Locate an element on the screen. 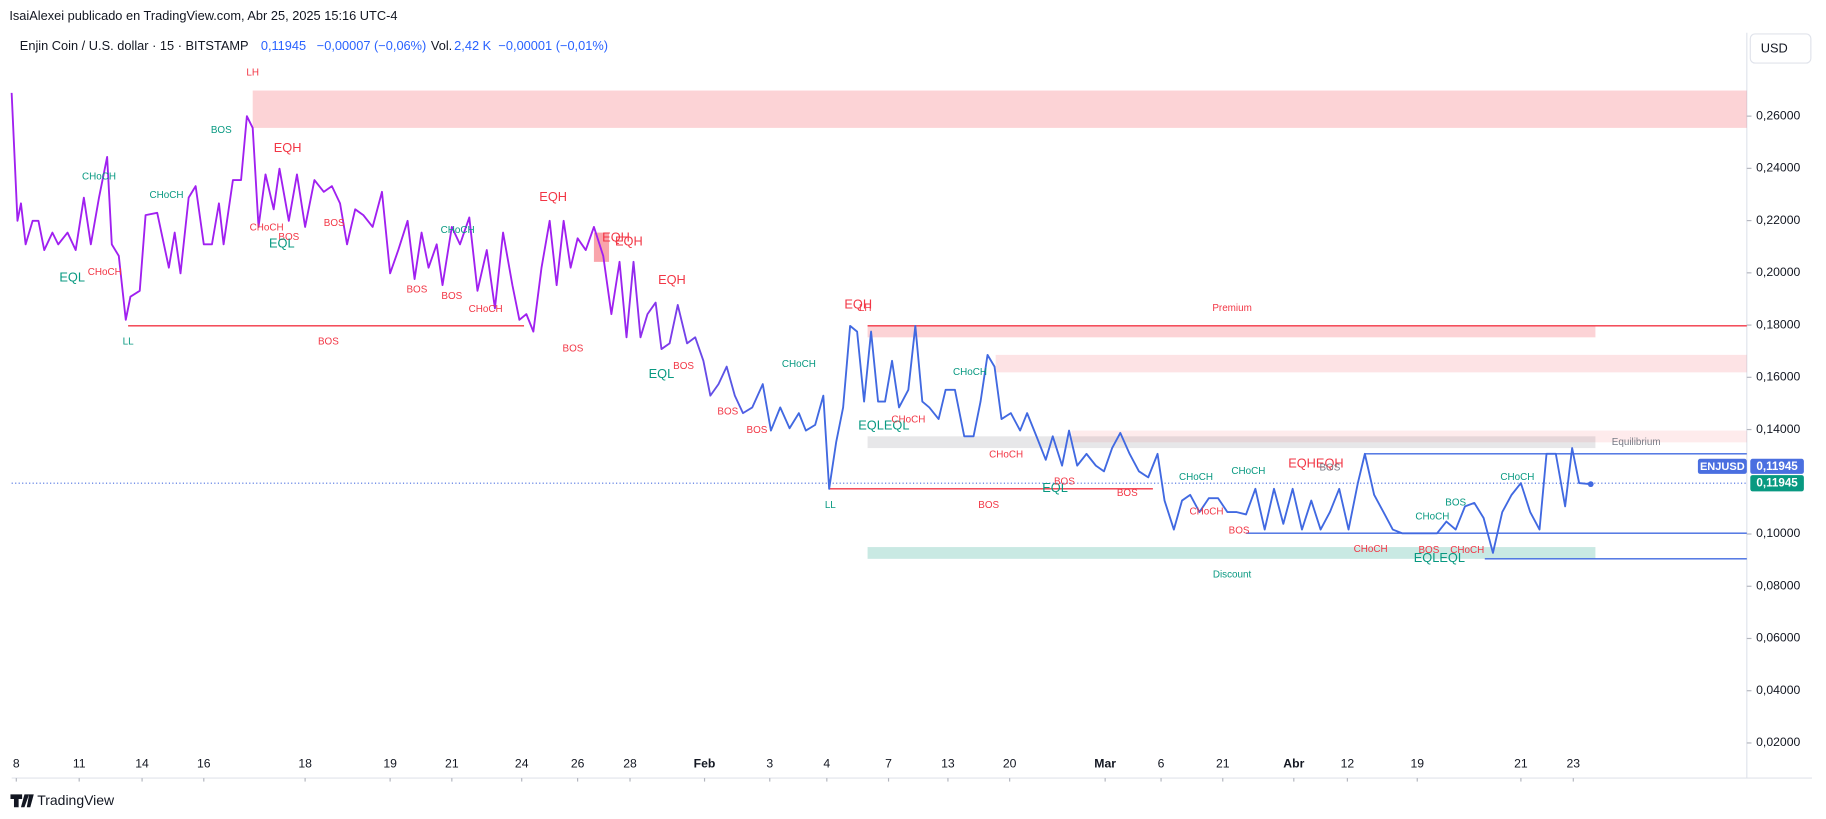 The width and height of the screenshot is (1826, 819). symbol-label: ENJUSD is located at coordinates (1722, 467).